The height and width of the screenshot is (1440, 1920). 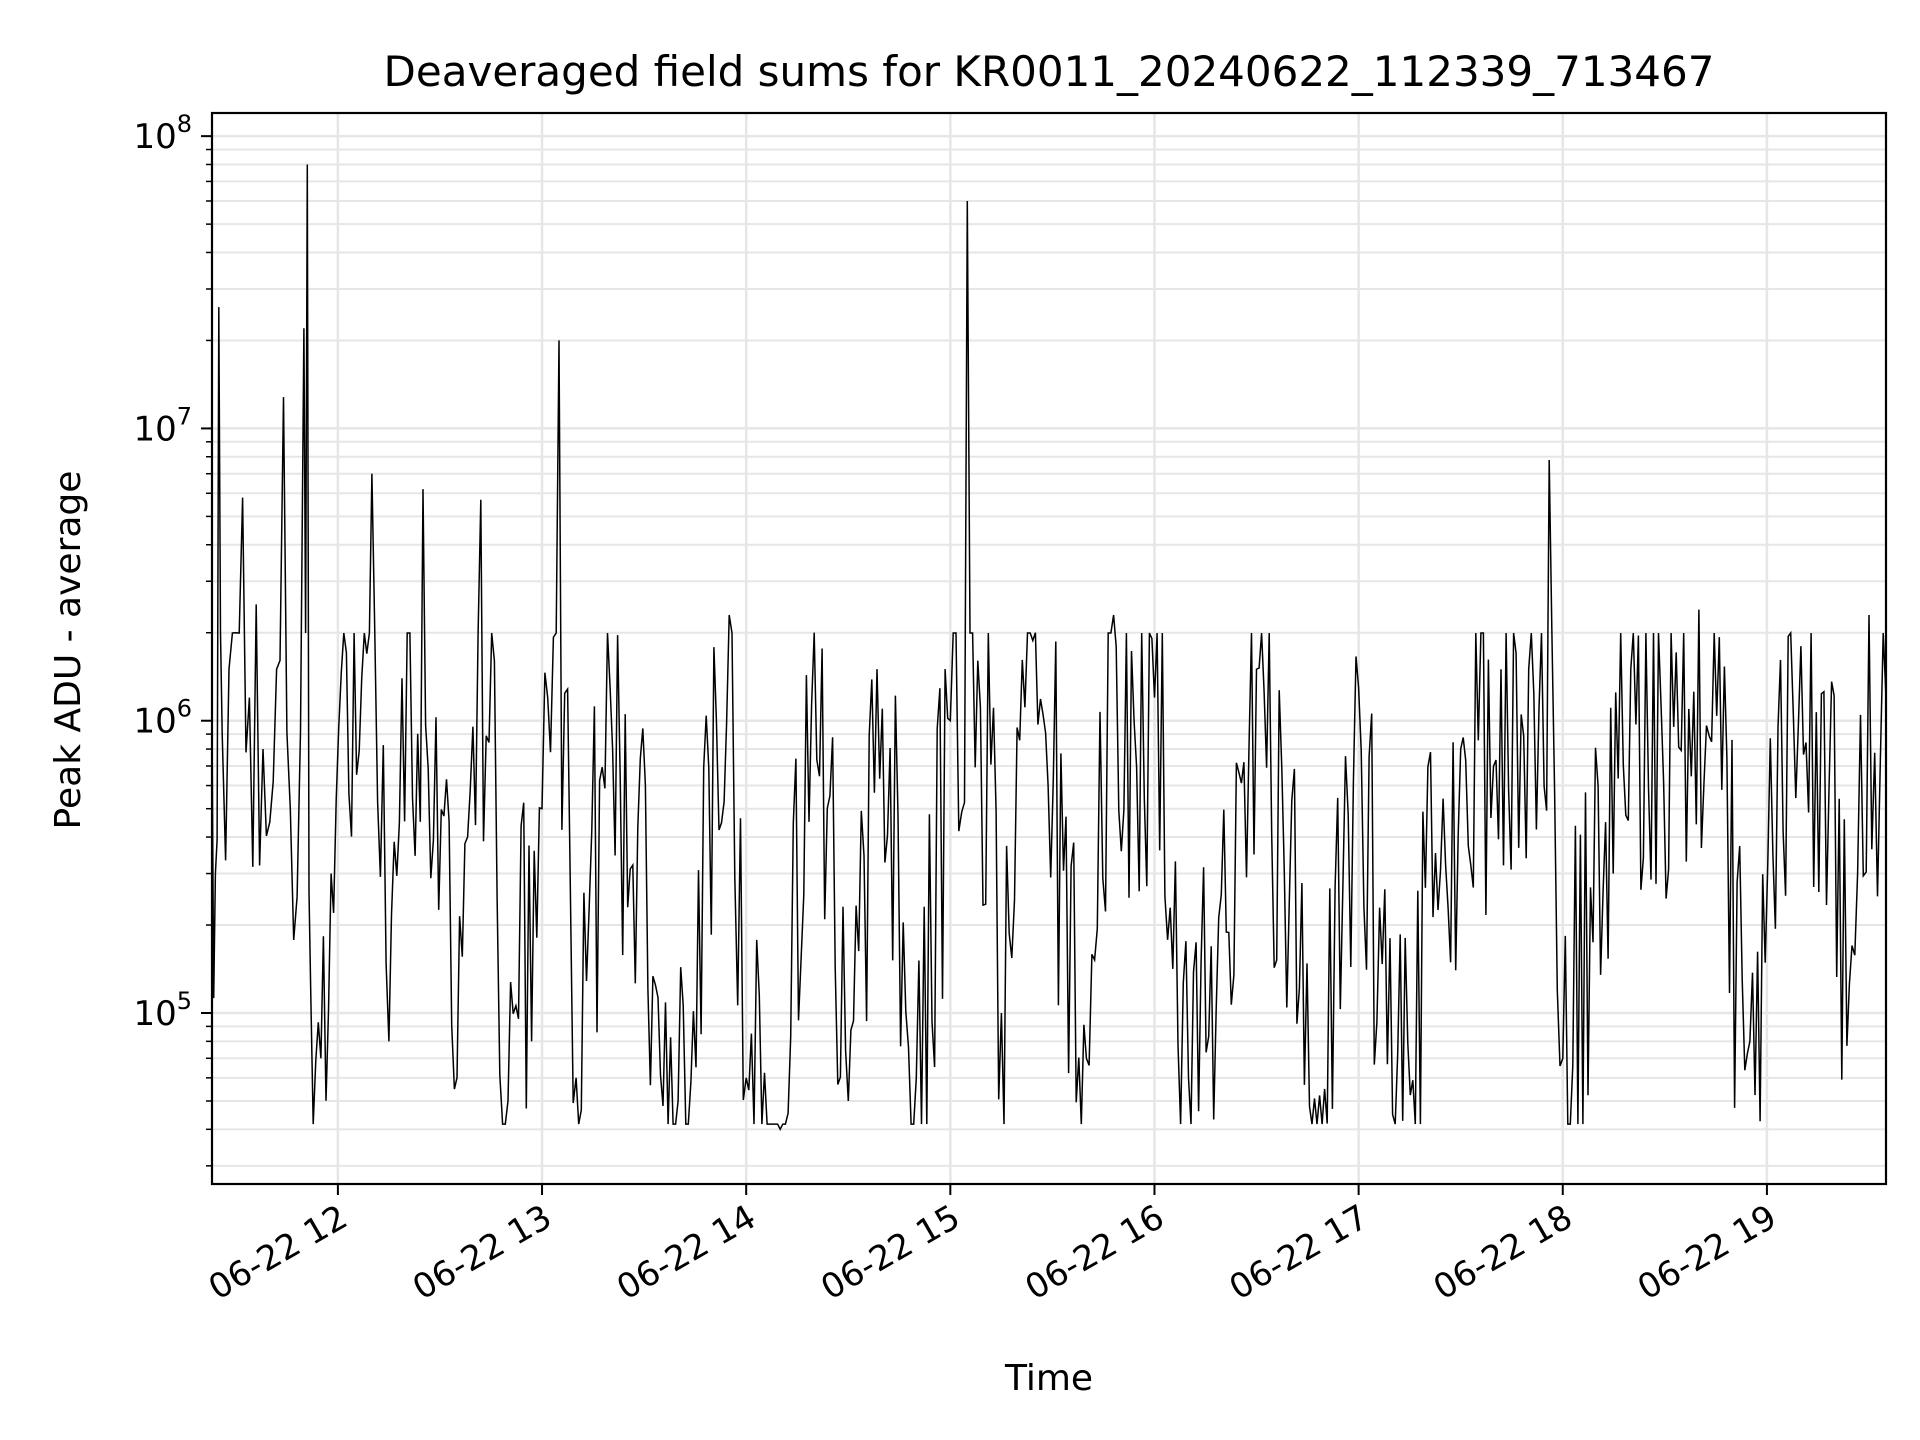 What do you see at coordinates (162, 133) in the screenshot?
I see `y-tick-label: 10⁸` at bounding box center [162, 133].